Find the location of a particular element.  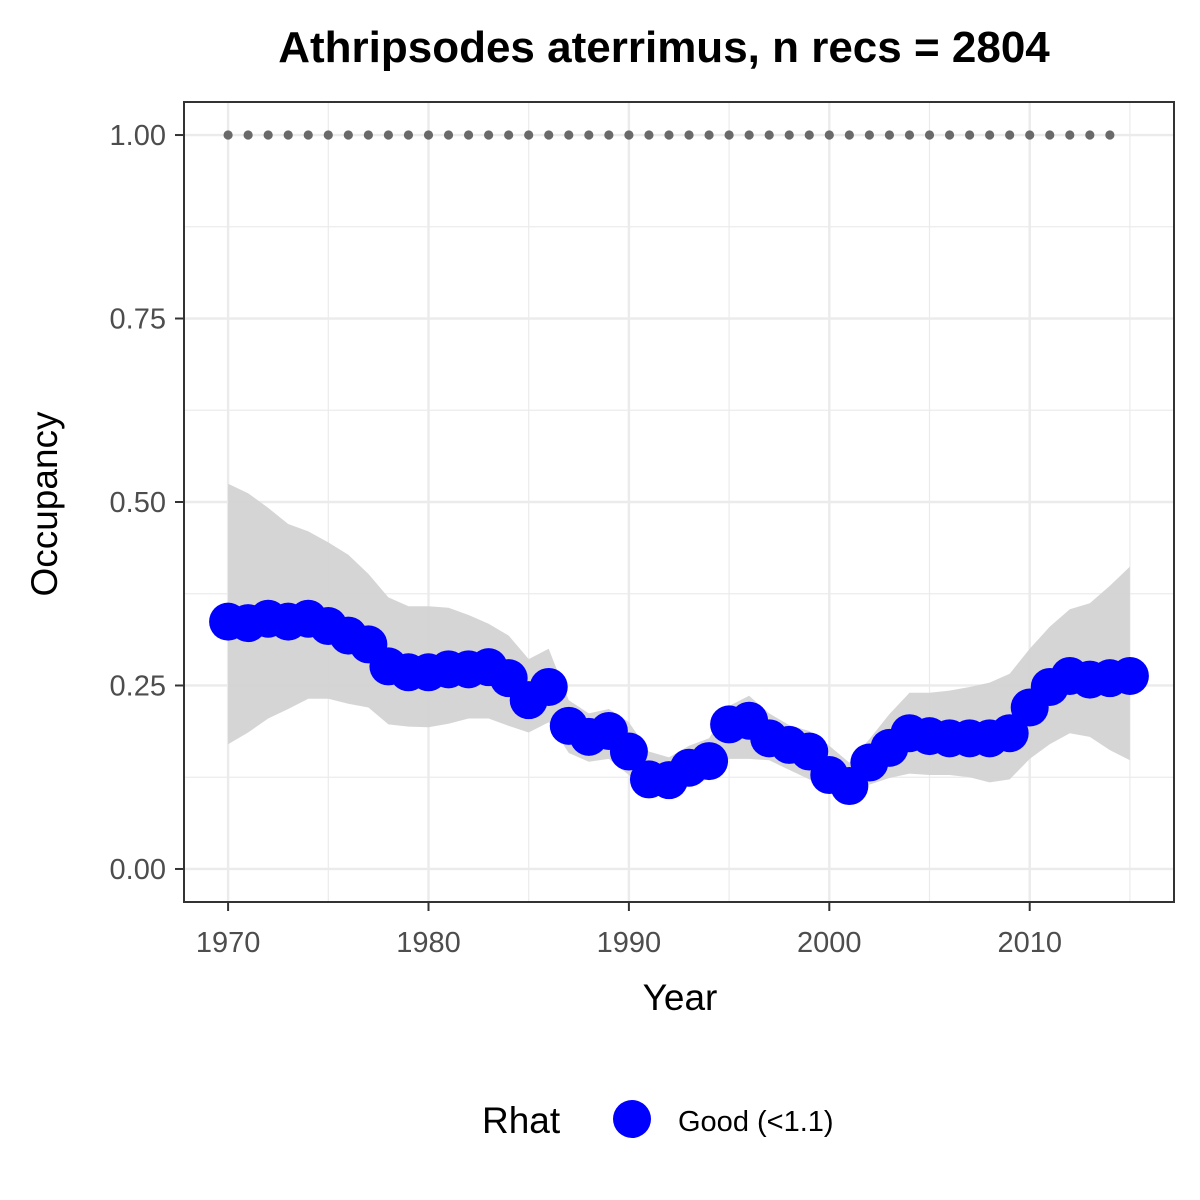

x-axis: 1970 1980 1990 2000 2010 is located at coordinates (629, 930).